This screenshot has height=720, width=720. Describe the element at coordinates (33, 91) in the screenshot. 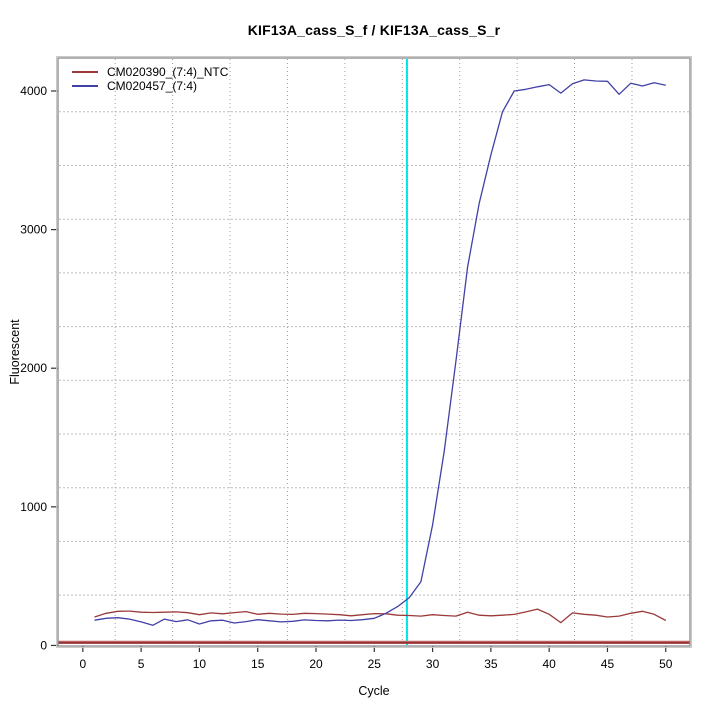

I see `y-tick-label: 4000` at that location.